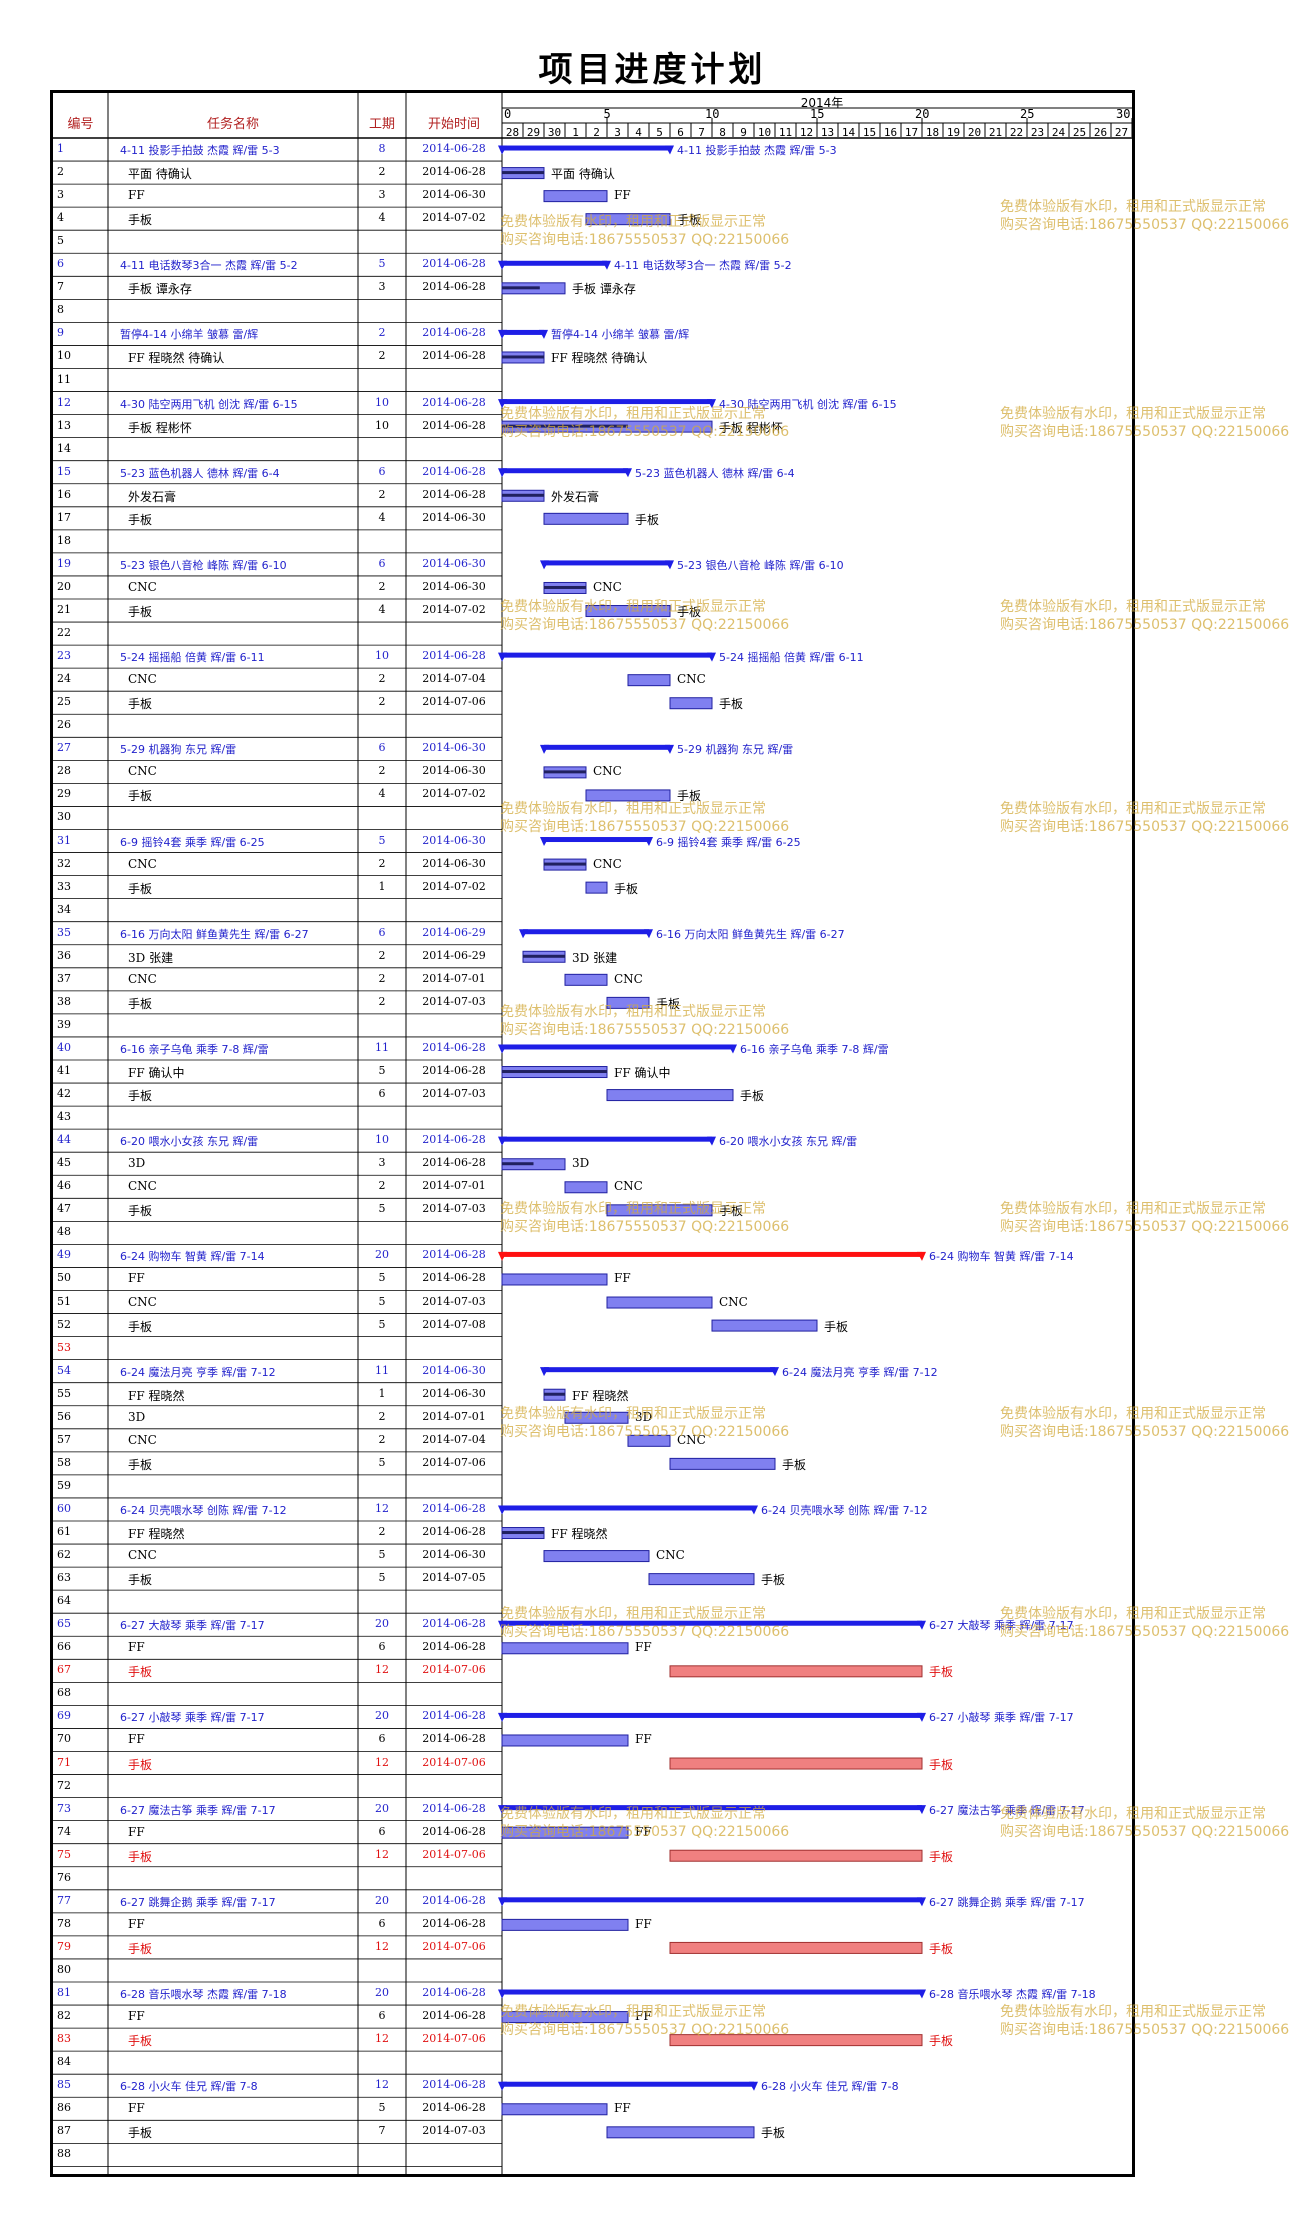 Image resolution: width=1305 pixels, height=2220 pixels. I want to click on timeline-day-17: 17, so click(911, 132).